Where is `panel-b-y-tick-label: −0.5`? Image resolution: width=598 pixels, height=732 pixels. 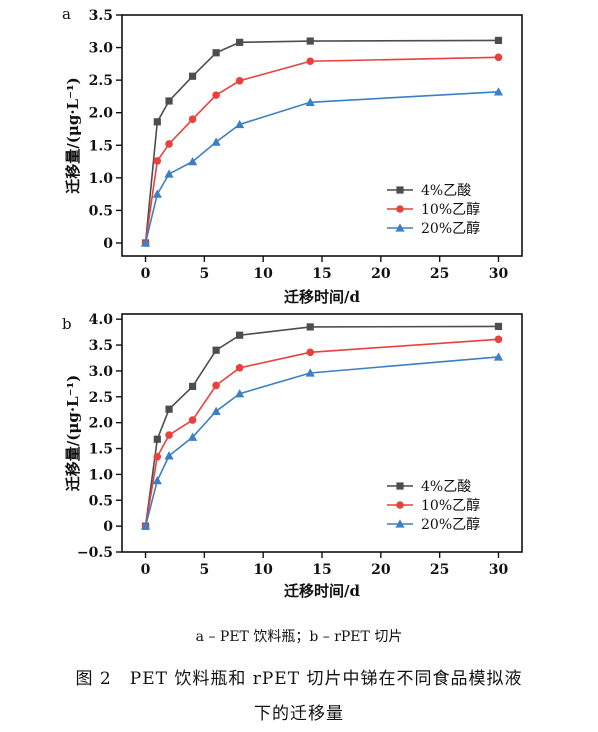 panel-b-y-tick-label: −0.5 is located at coordinates (95, 553).